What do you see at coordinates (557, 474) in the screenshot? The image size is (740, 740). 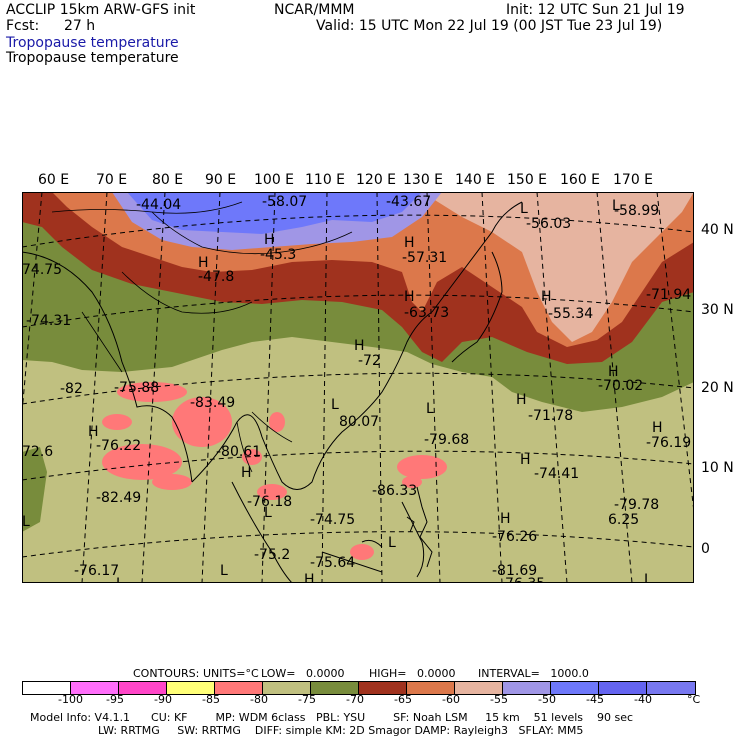 I see `map-value-label: -74.41` at bounding box center [557, 474].